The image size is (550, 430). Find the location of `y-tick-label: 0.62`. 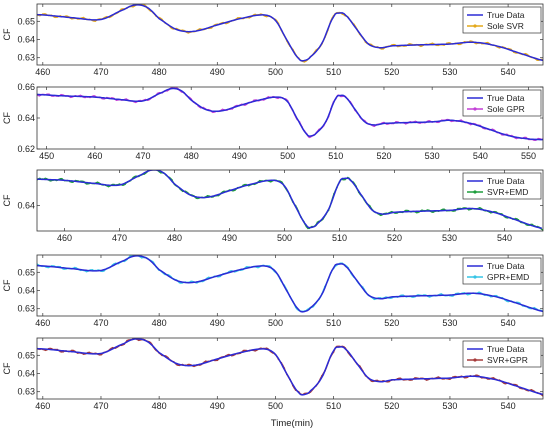

y-tick-label: 0.62 is located at coordinates (26, 149).